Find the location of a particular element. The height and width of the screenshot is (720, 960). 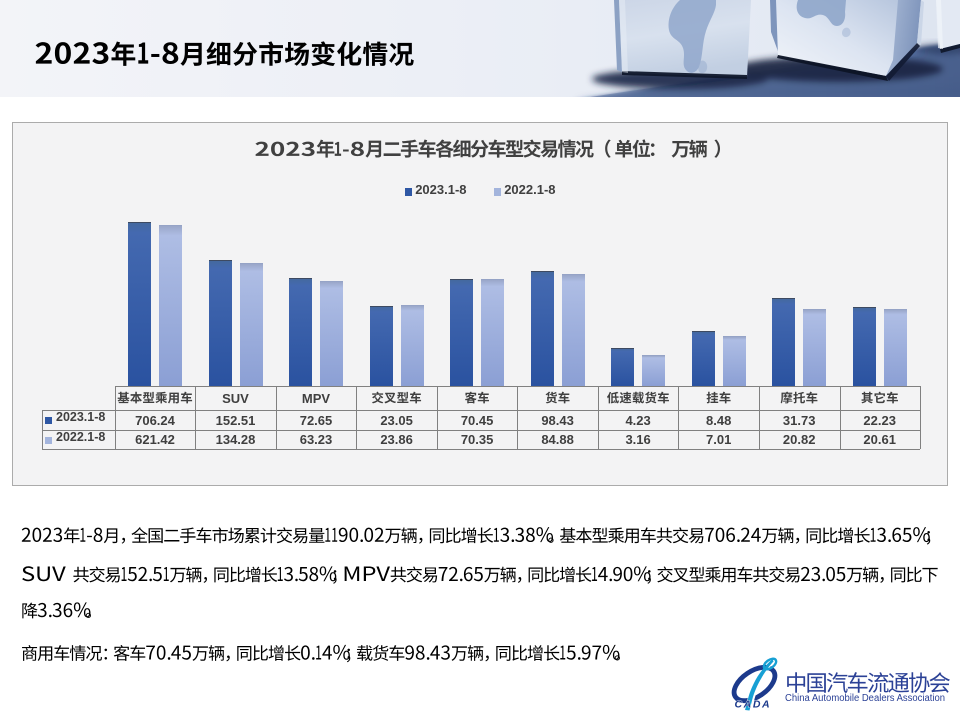

svg-text:China Automobile Dealers Assoc: China Automobile Dealers Association is located at coordinates (865, 698).